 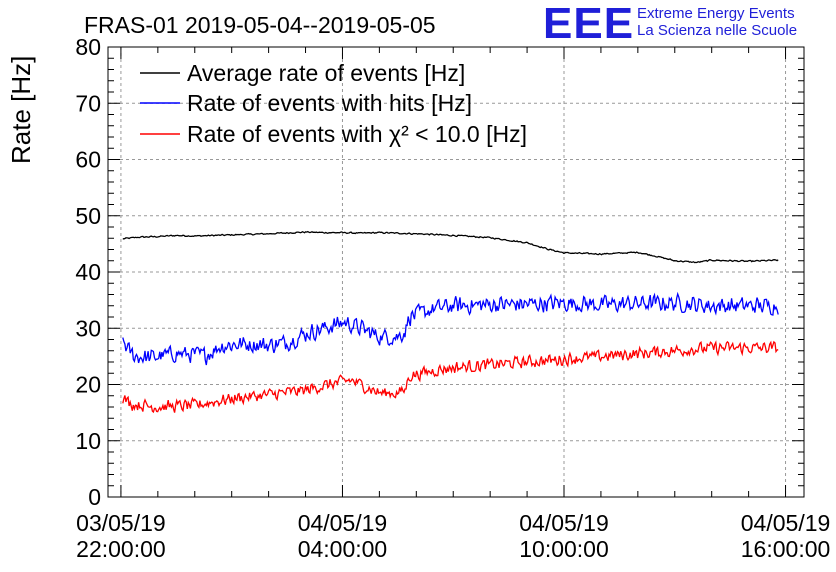 I want to click on x-tick-label-time: 16:00:00, so click(x=786, y=549).